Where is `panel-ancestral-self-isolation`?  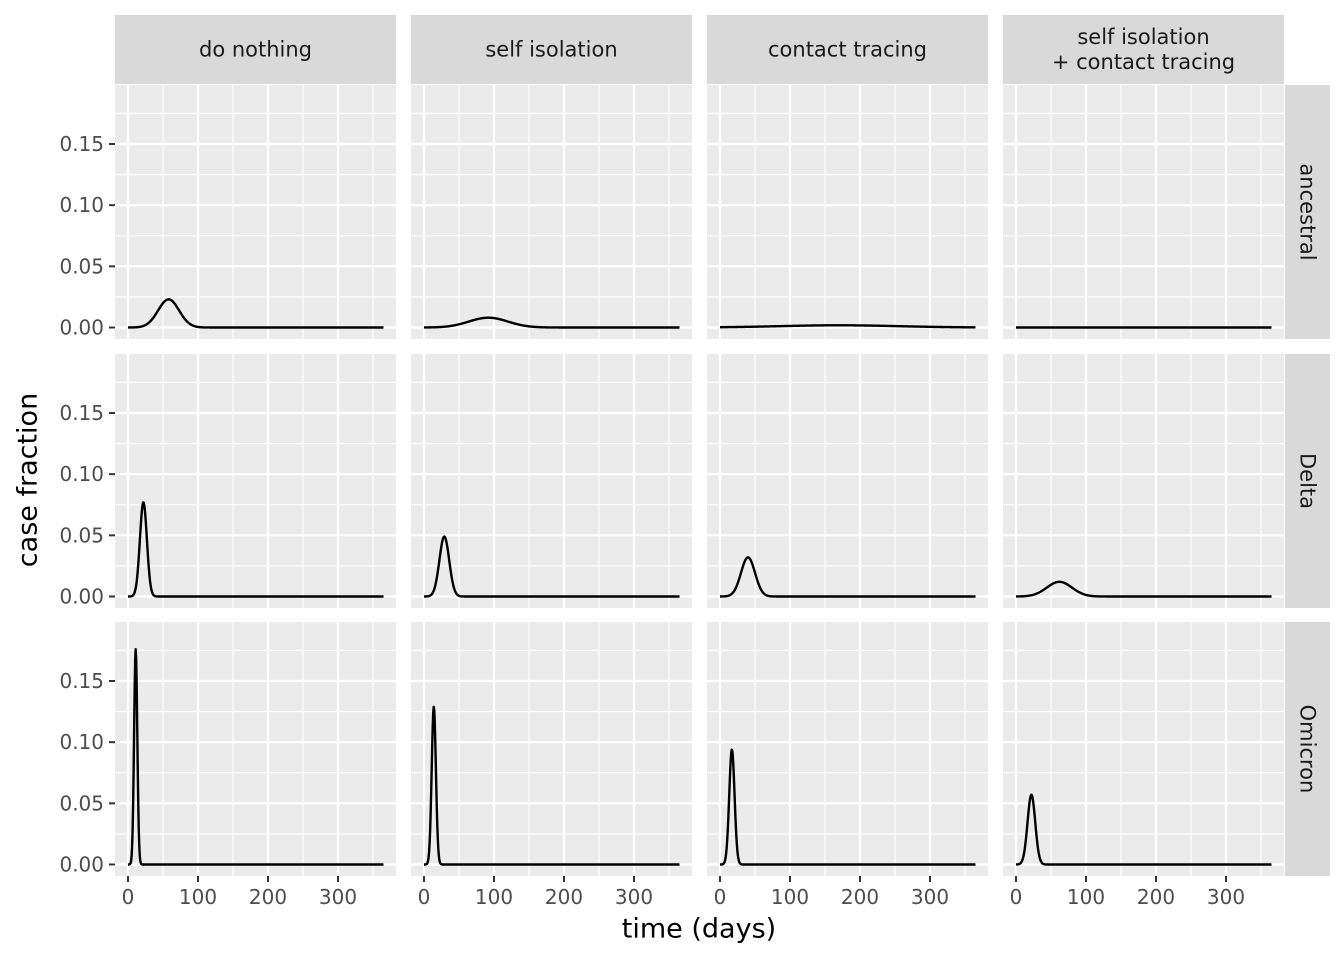
panel-ancestral-self-isolation is located at coordinates (551, 212).